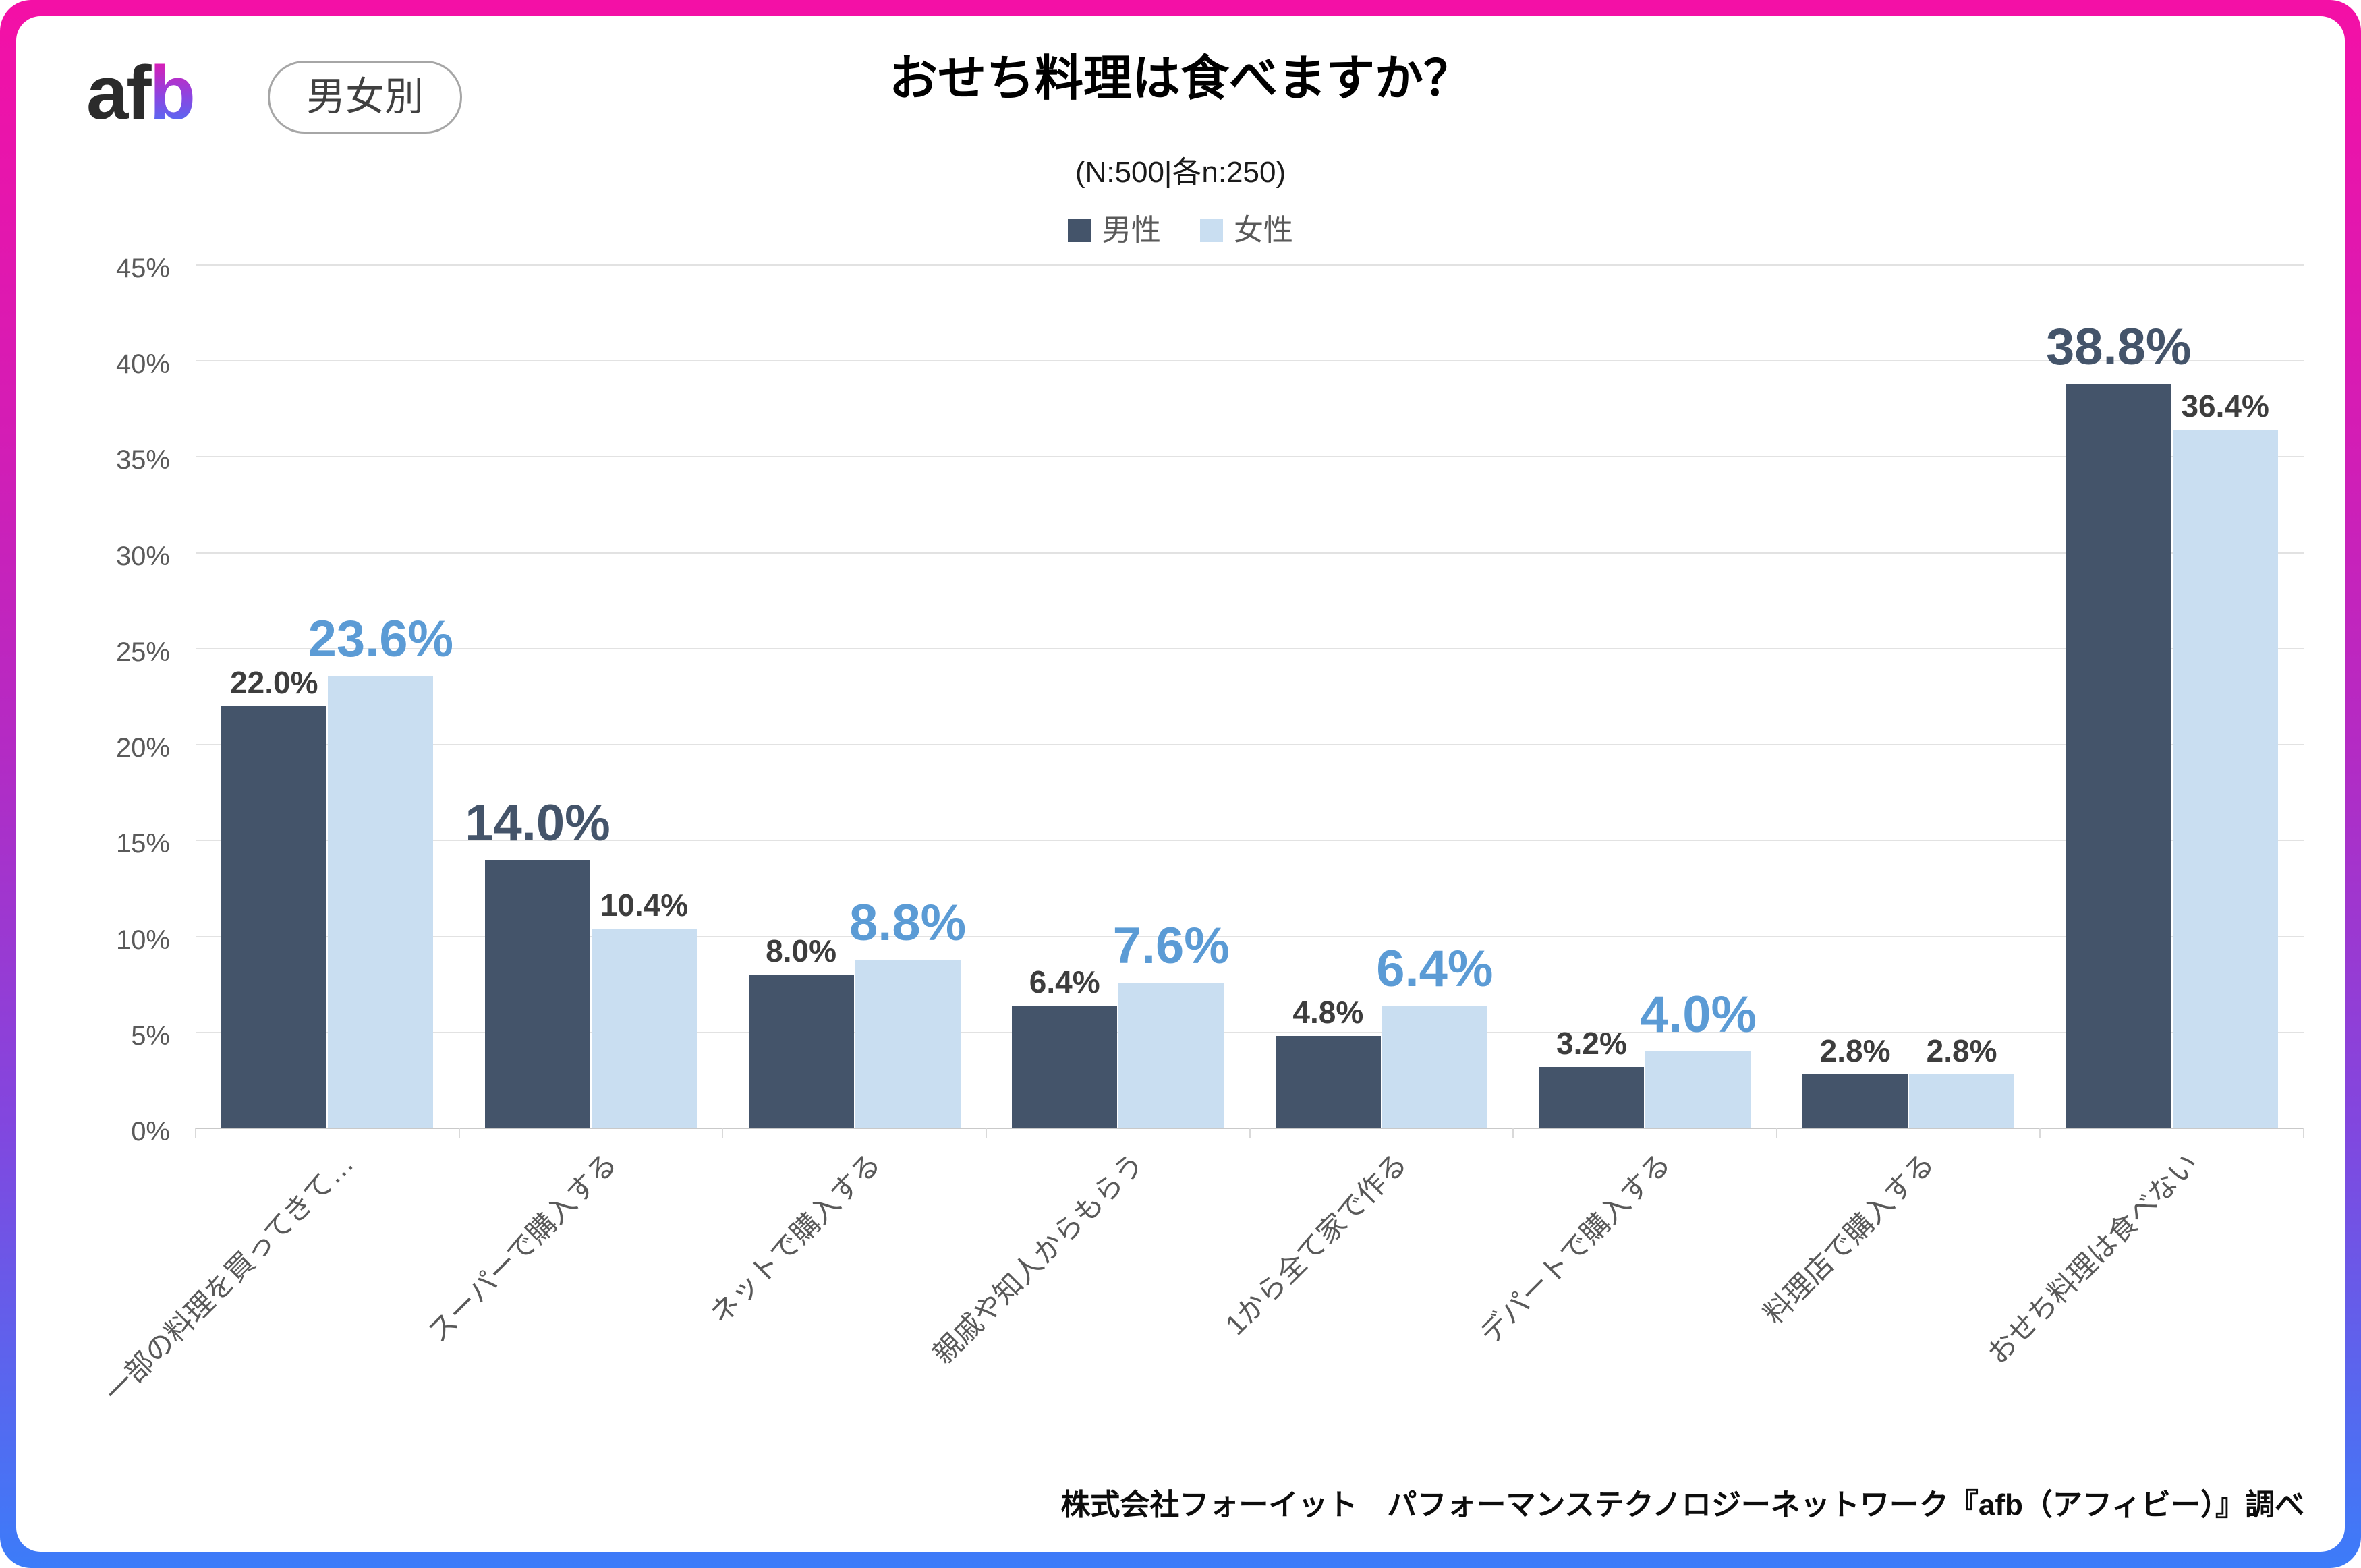 This screenshot has width=2361, height=1568. What do you see at coordinates (2092, 1258) in the screenshot?
I see `category-label-7: おせち料理は食べない` at bounding box center [2092, 1258].